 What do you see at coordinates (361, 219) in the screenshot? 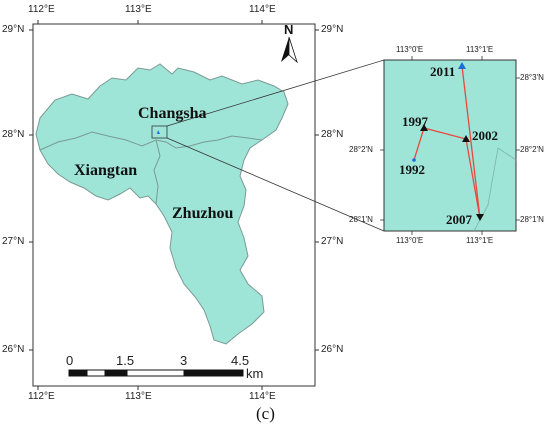
I see `inset-lat-left-2: 28°1'N` at bounding box center [361, 219].